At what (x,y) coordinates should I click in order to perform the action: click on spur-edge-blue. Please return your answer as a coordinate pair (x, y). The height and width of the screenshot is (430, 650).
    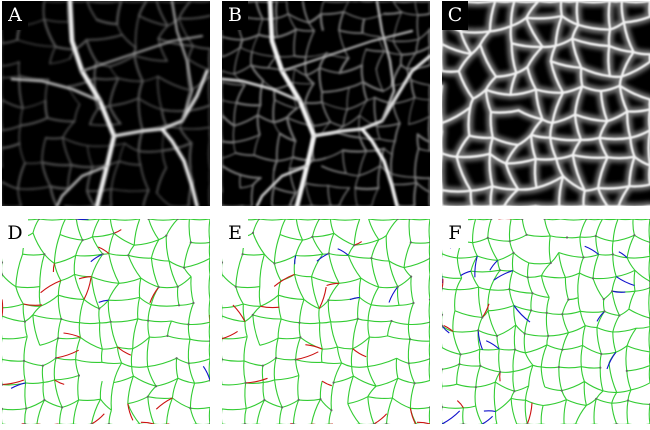
    Looking at the image, I should click on (343, 252).